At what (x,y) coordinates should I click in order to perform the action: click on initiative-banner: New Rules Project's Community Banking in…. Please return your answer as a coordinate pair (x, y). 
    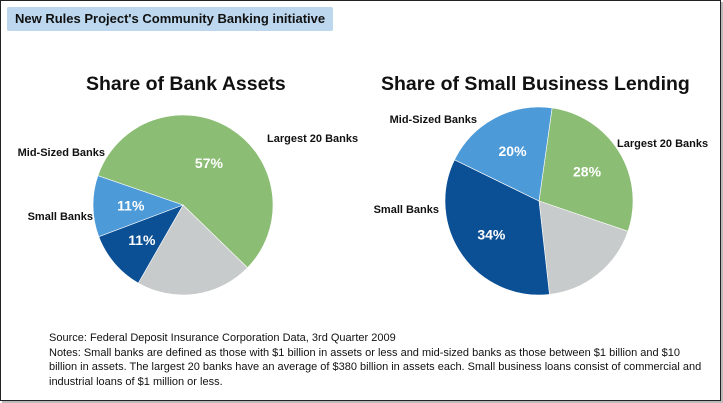
    Looking at the image, I should click on (170, 19).